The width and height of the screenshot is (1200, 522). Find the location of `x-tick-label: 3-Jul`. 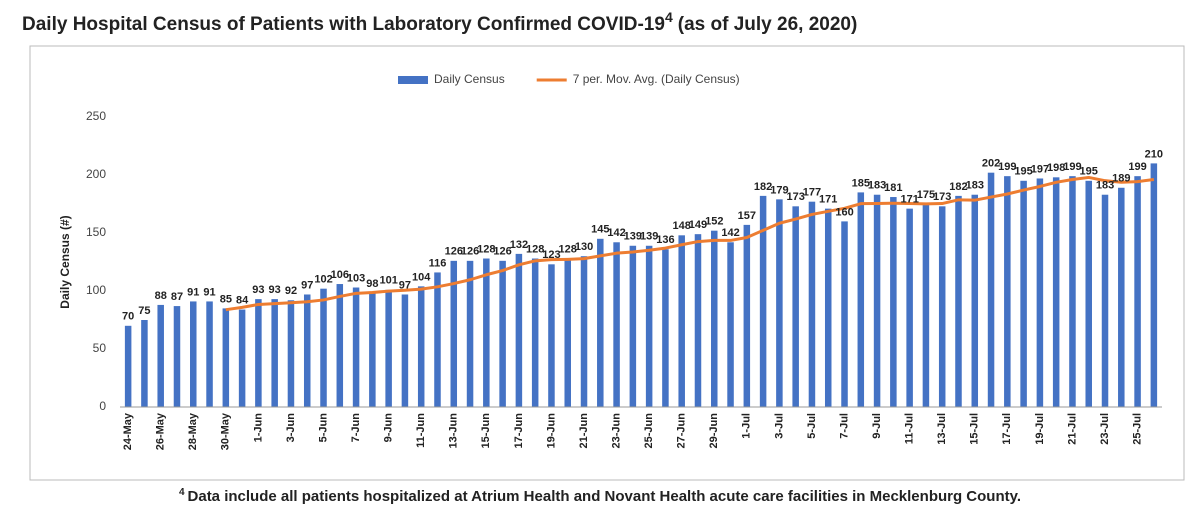

x-tick-label: 3-Jul is located at coordinates (779, 426).